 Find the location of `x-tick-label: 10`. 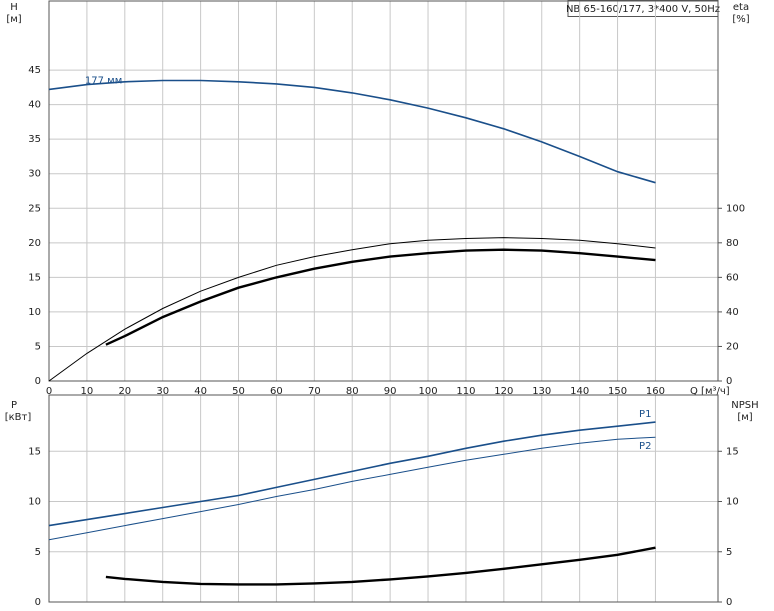

x-tick-label: 10 is located at coordinates (87, 391).